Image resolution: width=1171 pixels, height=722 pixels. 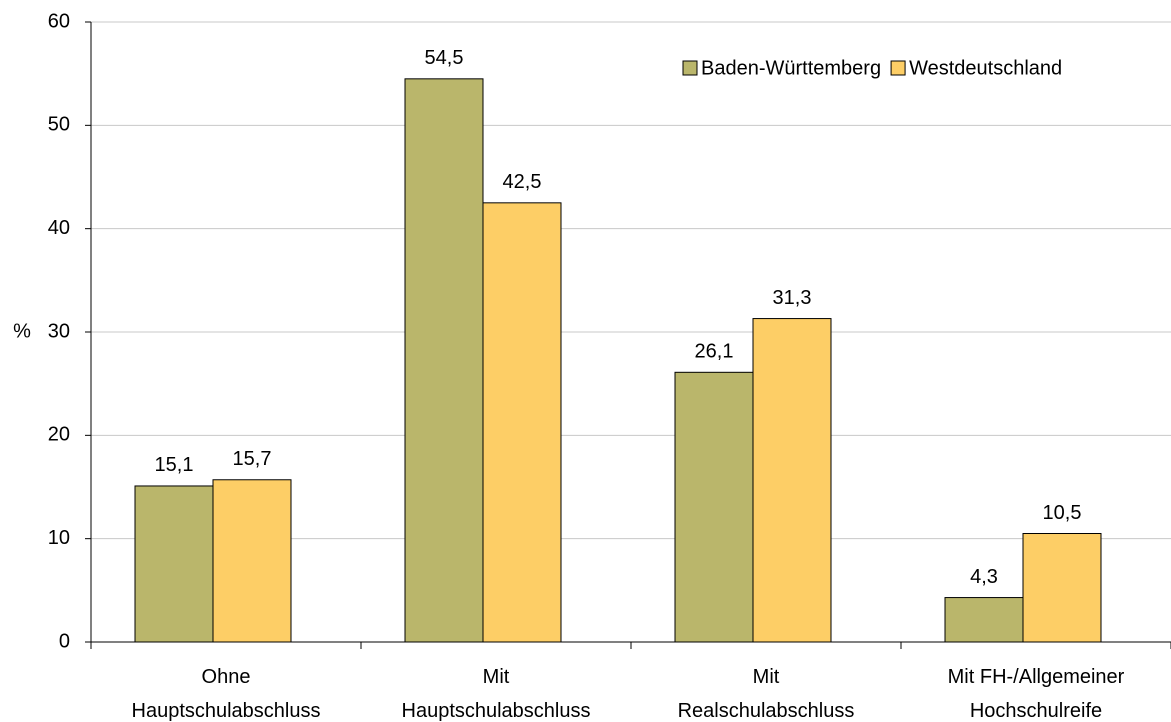 I want to click on y-tick-label: 10, so click(x=59, y=538).